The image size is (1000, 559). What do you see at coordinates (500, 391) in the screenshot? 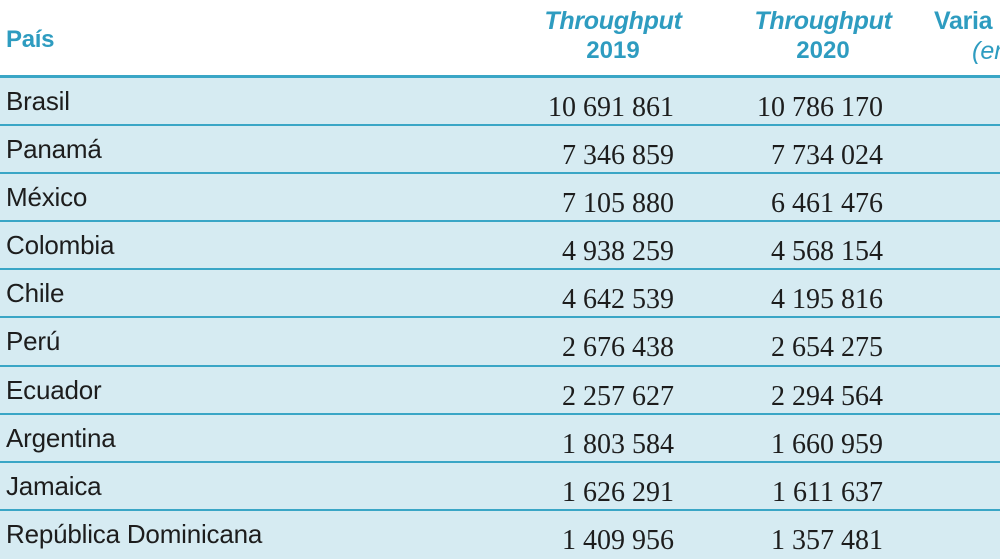
I see `table-row: Ecuador 2 257 627 2 294 564` at bounding box center [500, 391].